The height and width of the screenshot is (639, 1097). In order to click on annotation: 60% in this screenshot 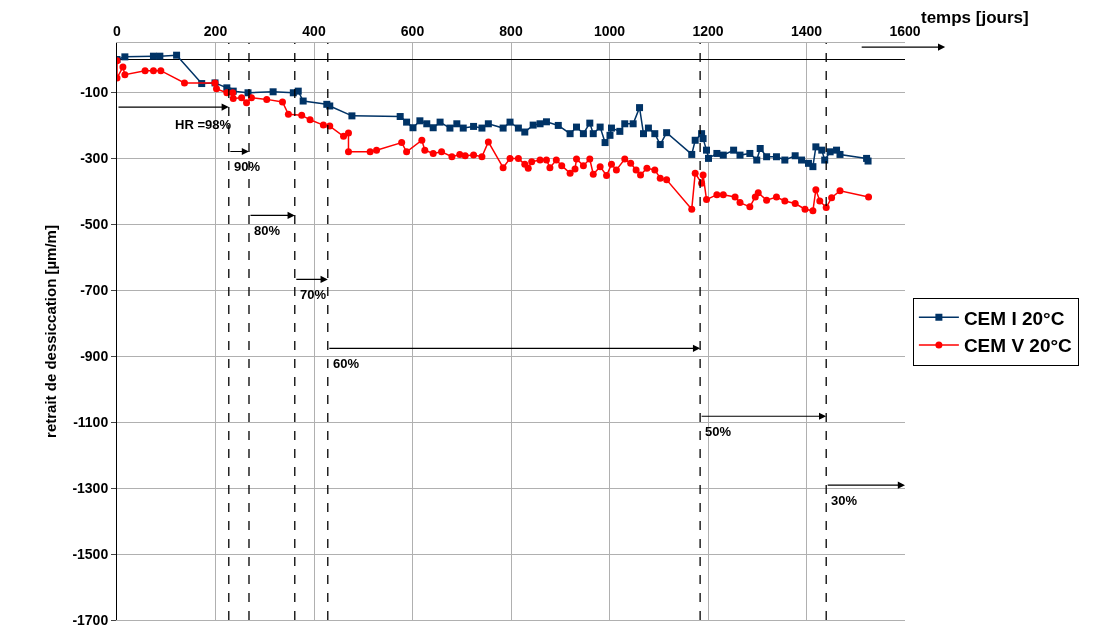, I will do `click(346, 363)`.